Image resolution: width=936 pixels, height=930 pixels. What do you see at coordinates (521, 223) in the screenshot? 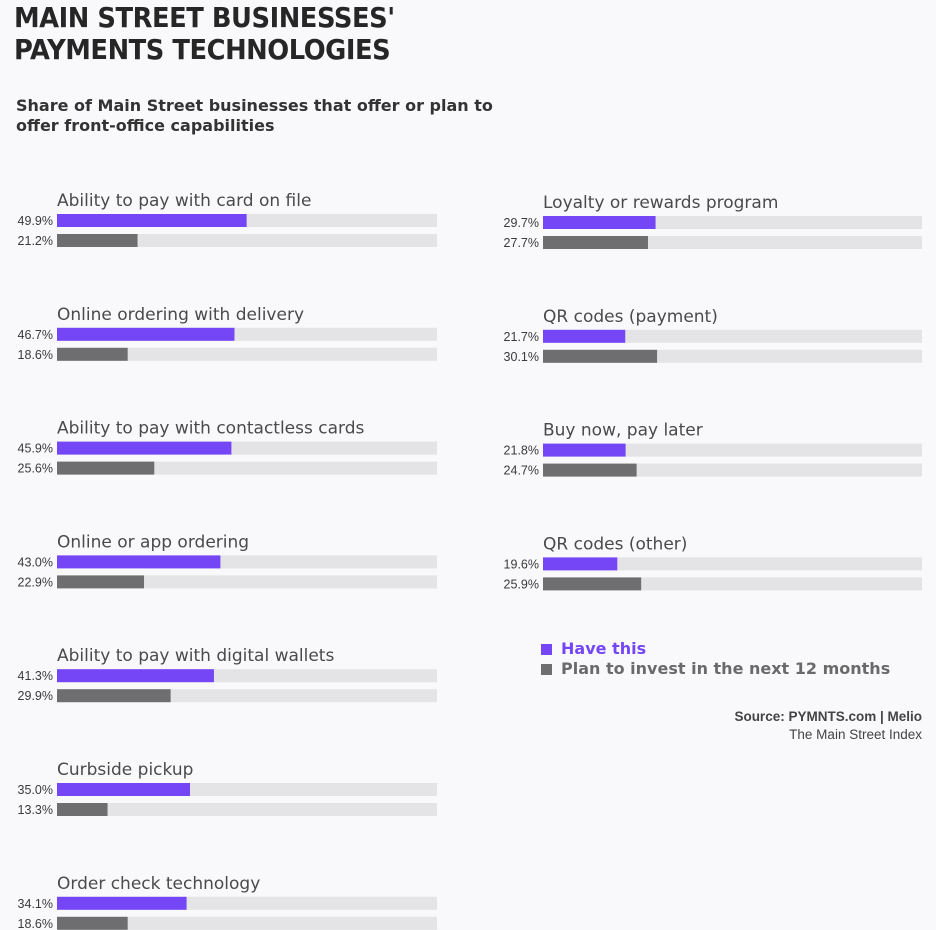
I see `have-value-loyalty-or-rewards-program: 29.7%` at bounding box center [521, 223].